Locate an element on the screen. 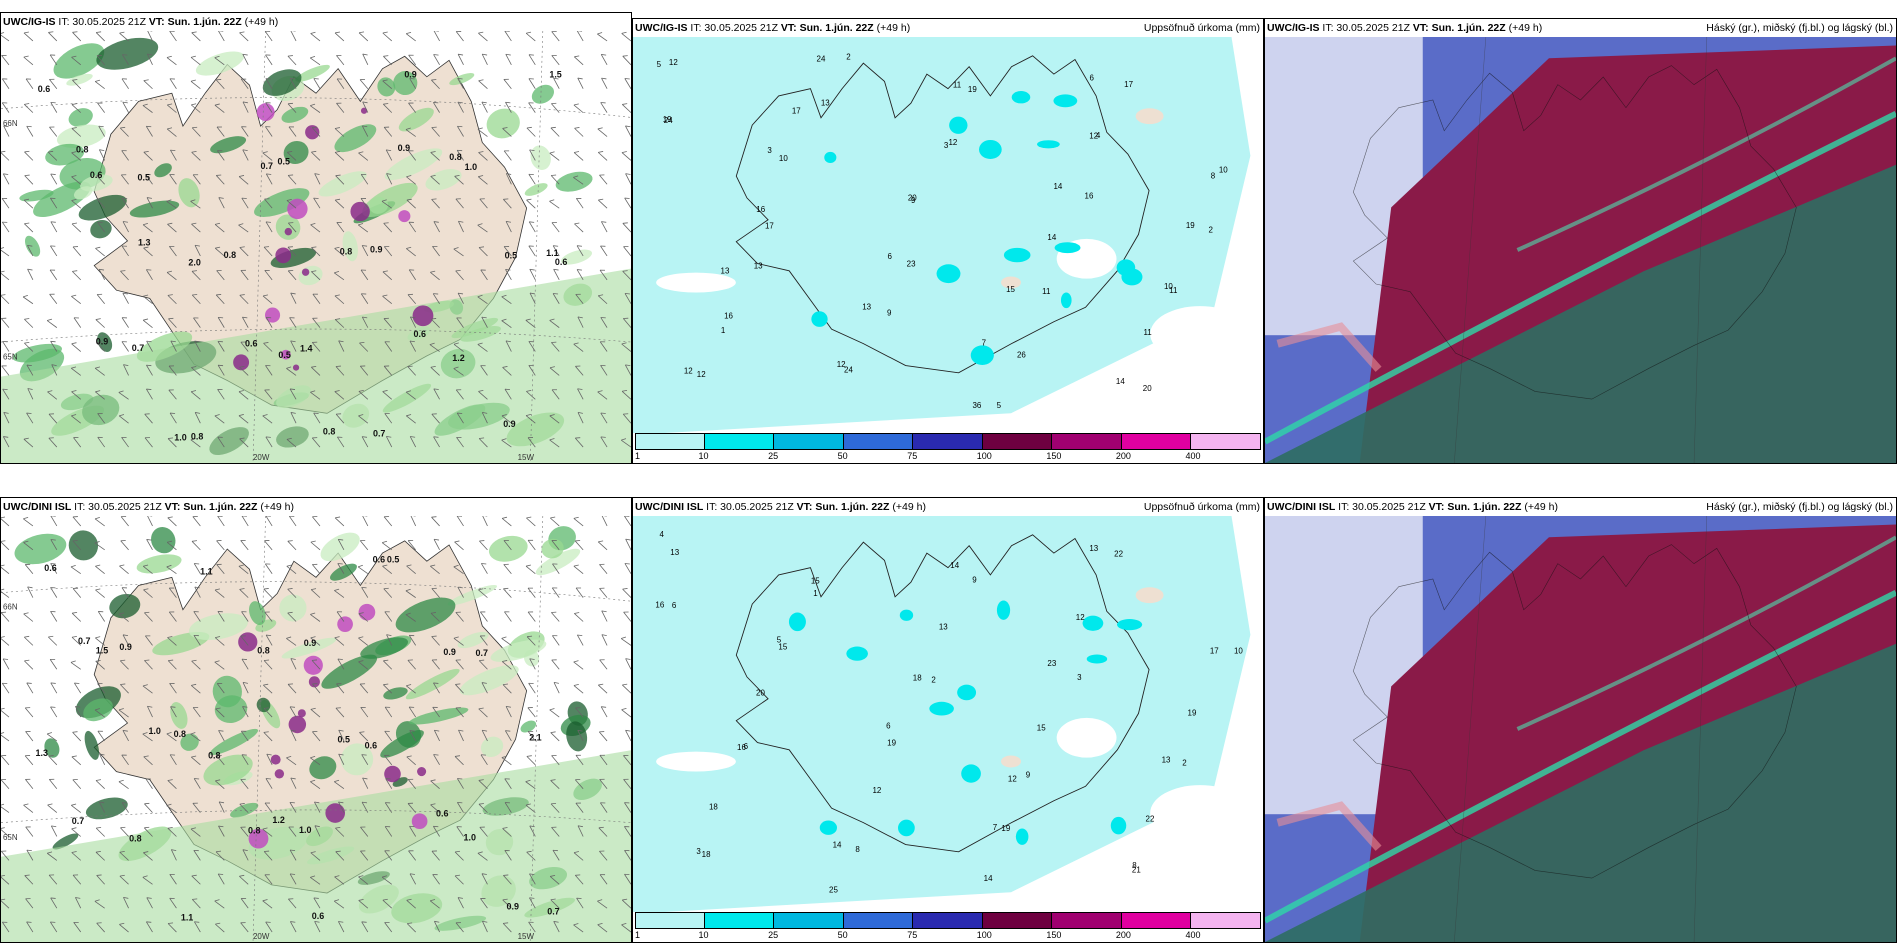  precip-value-label: 16 is located at coordinates (728, 316).